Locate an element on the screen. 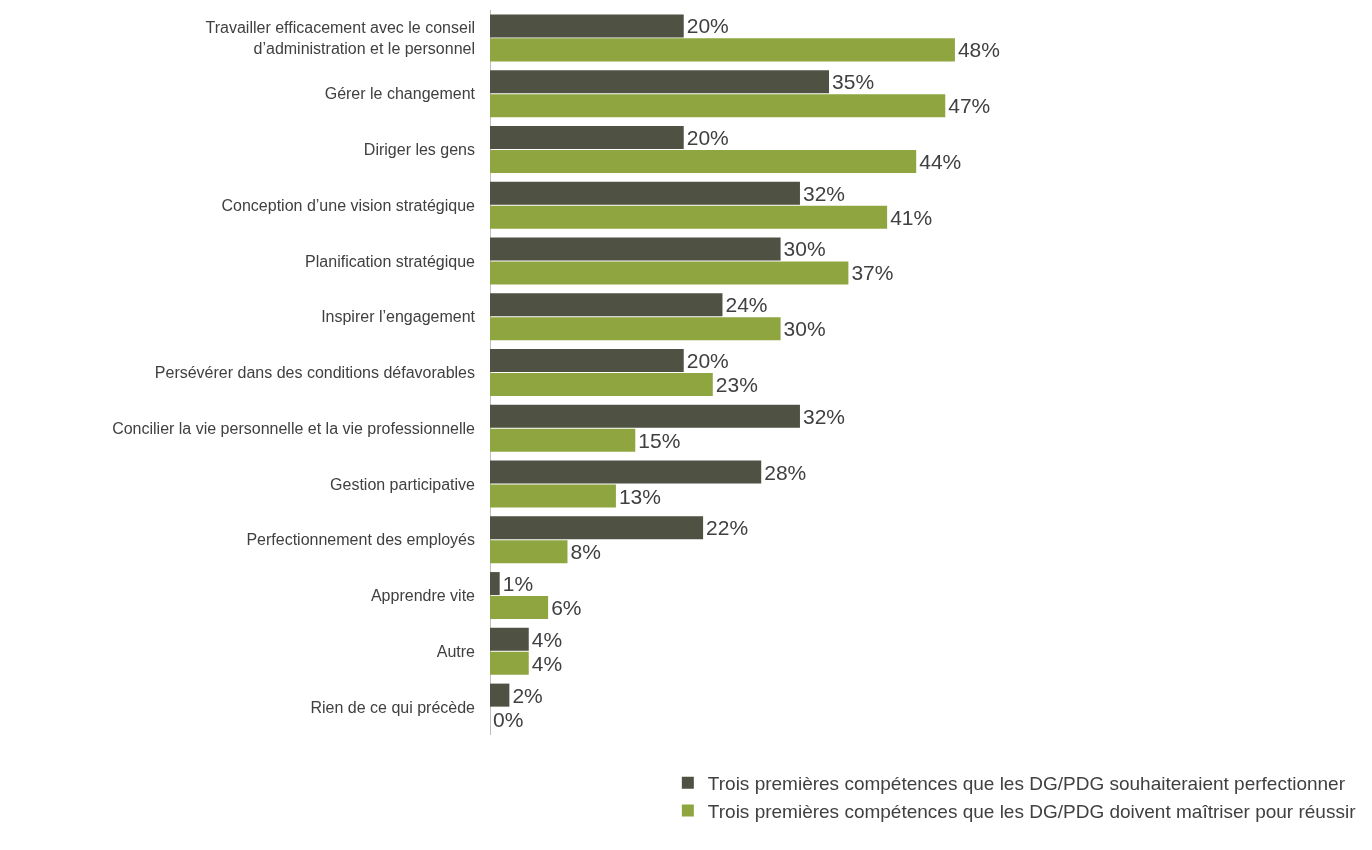 The width and height of the screenshot is (1372, 850). data-label: 0% is located at coordinates (508, 719).